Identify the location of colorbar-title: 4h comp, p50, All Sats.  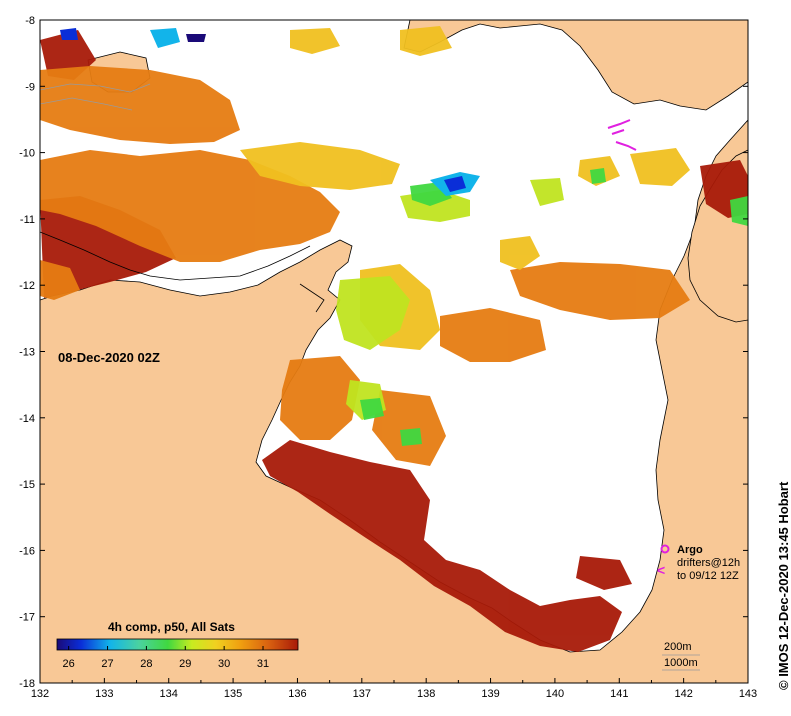
(171, 627).